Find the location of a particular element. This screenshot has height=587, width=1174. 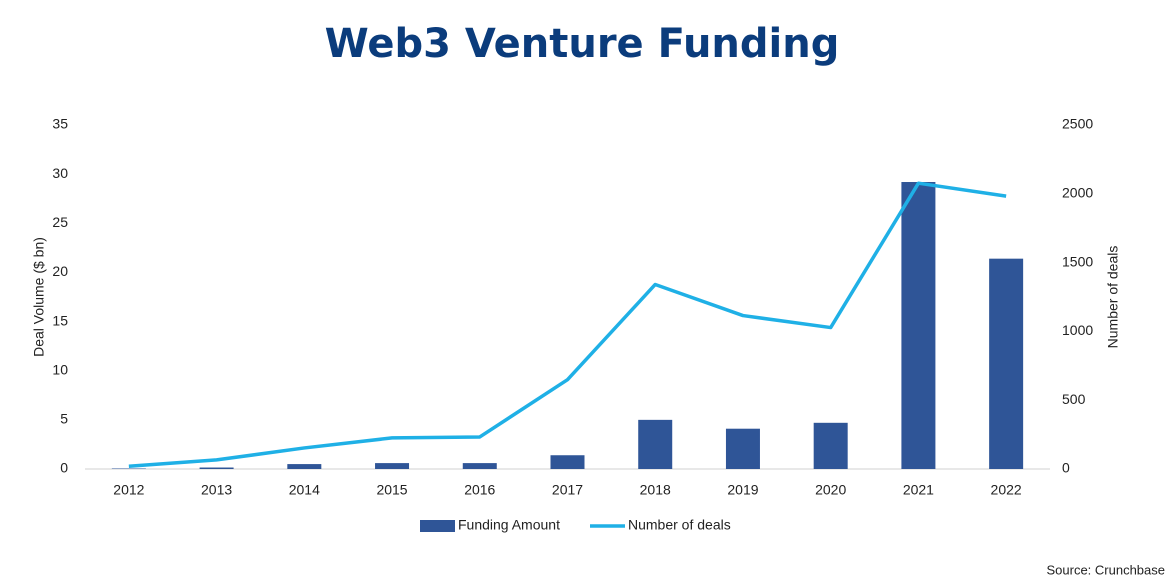

x-tick-label: 2022 is located at coordinates (1006, 490).